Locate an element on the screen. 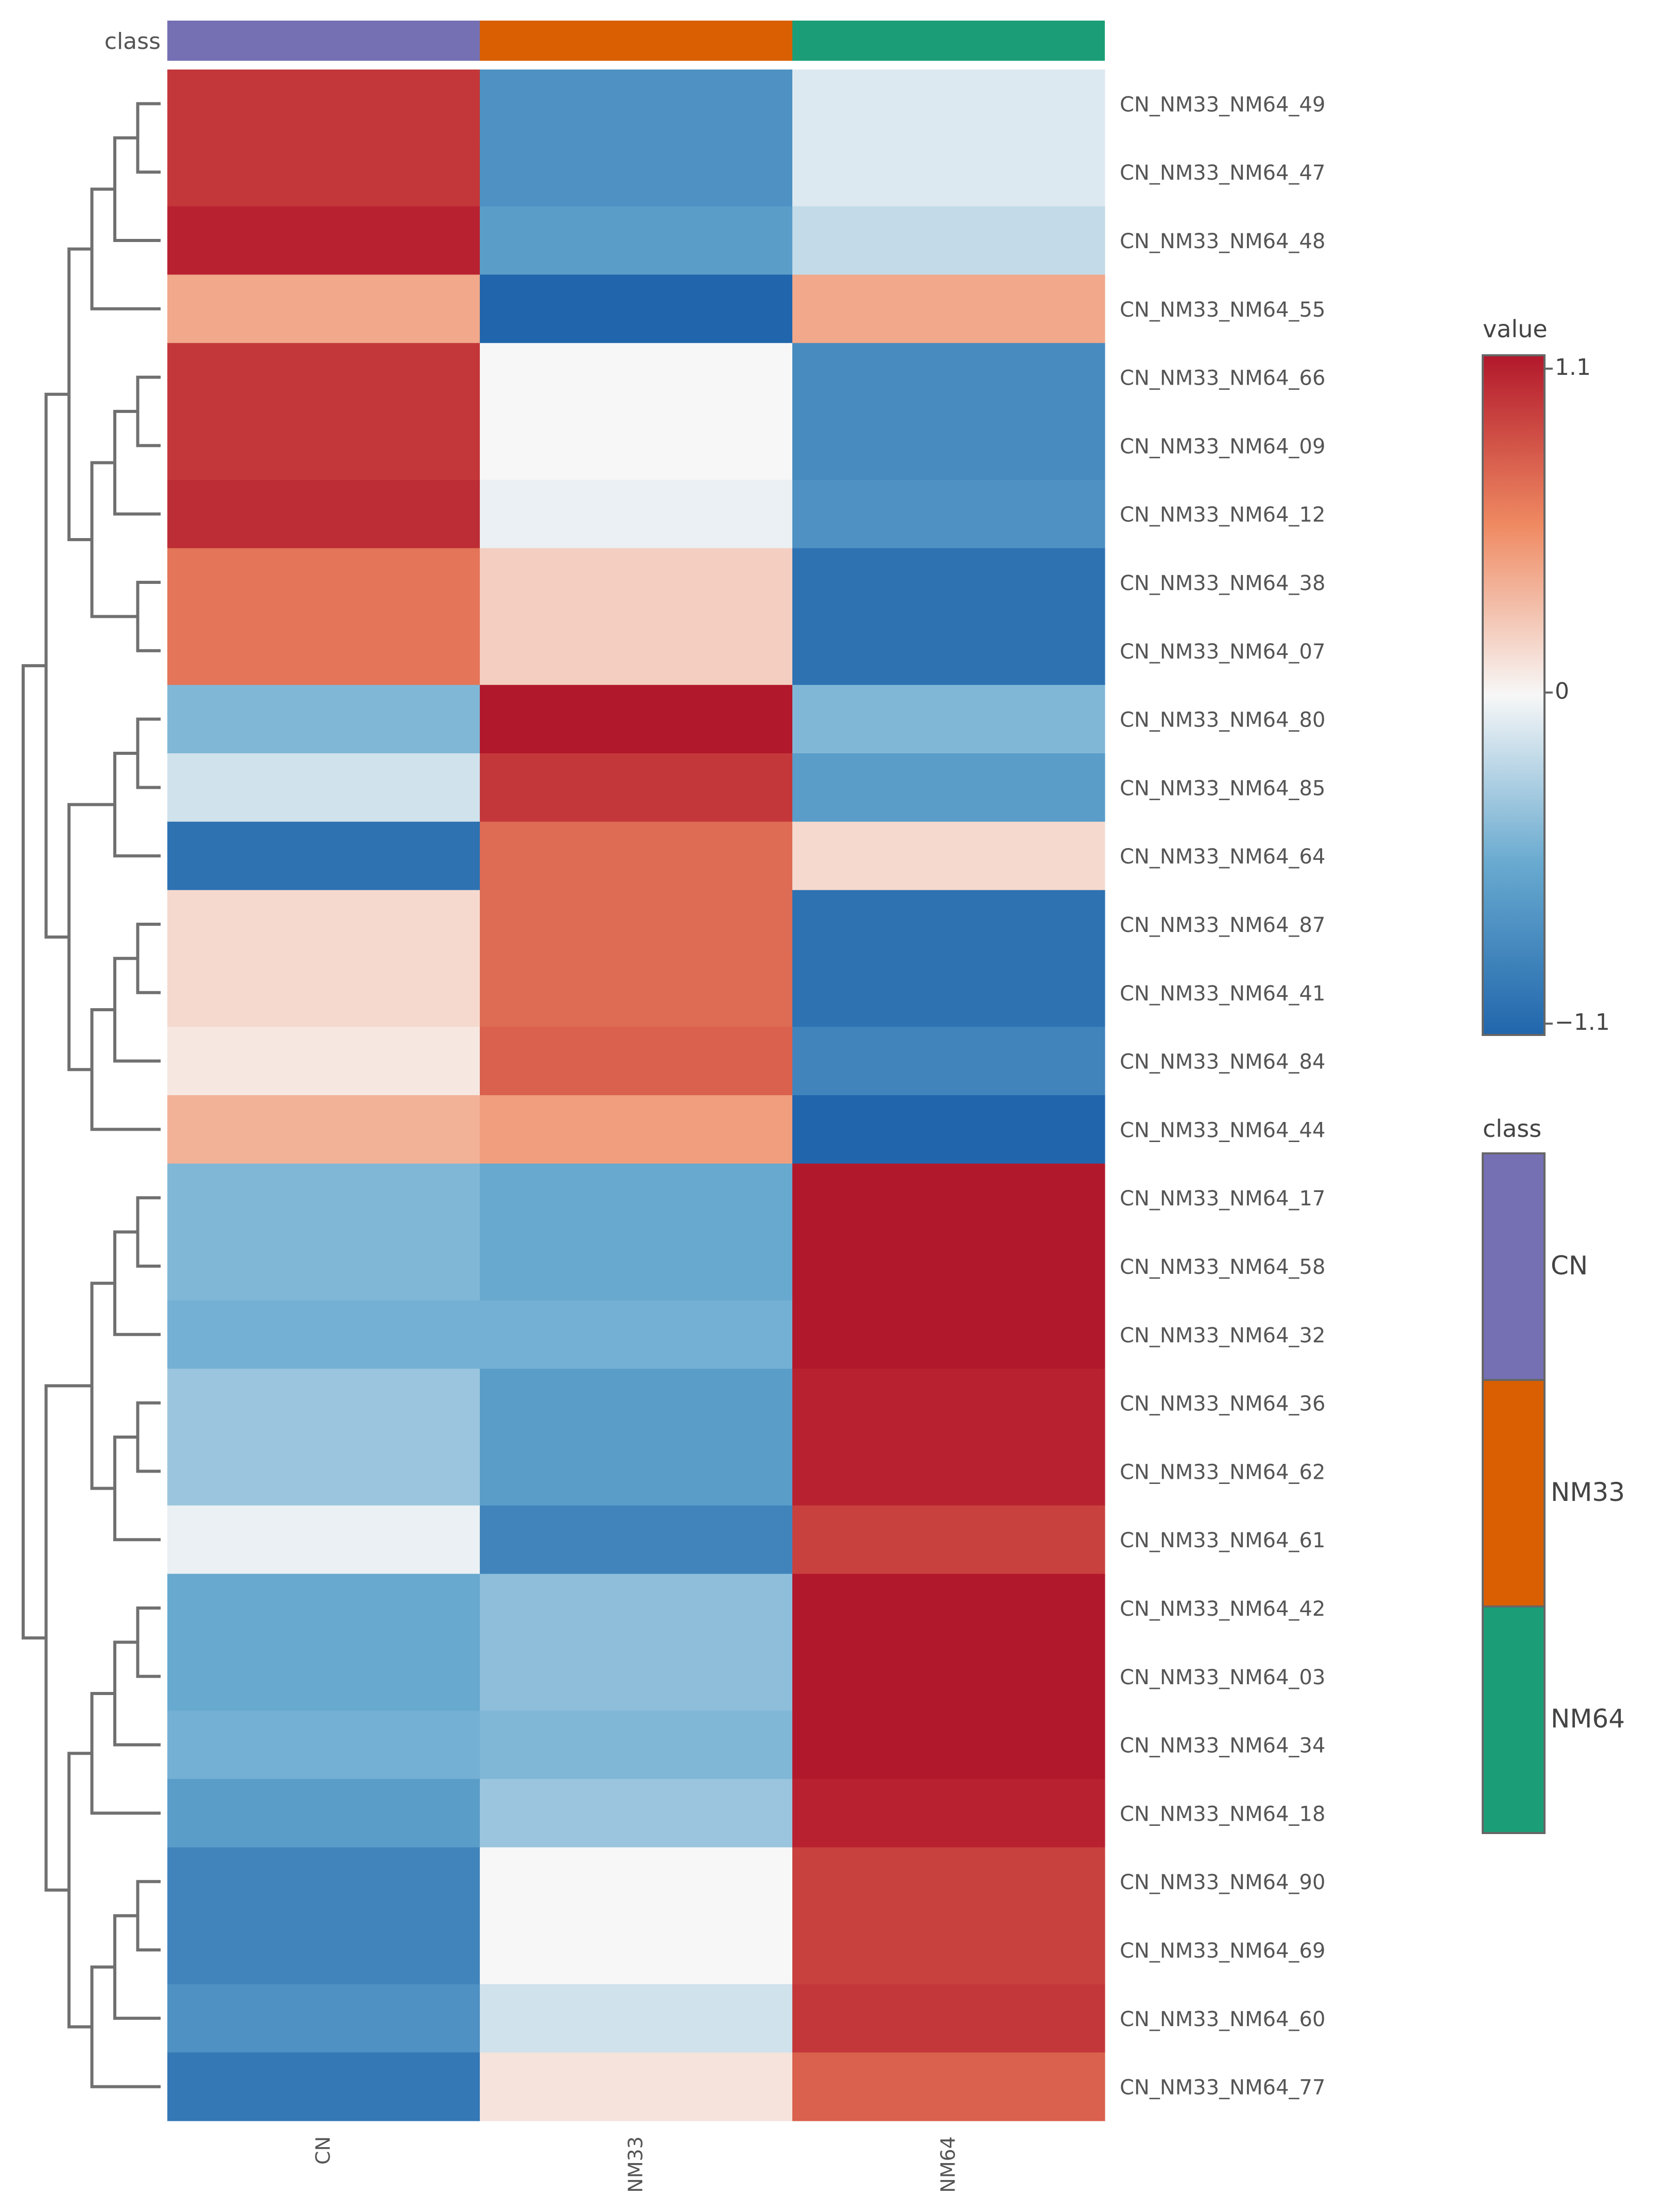  class-bar-label: class is located at coordinates (133, 41).